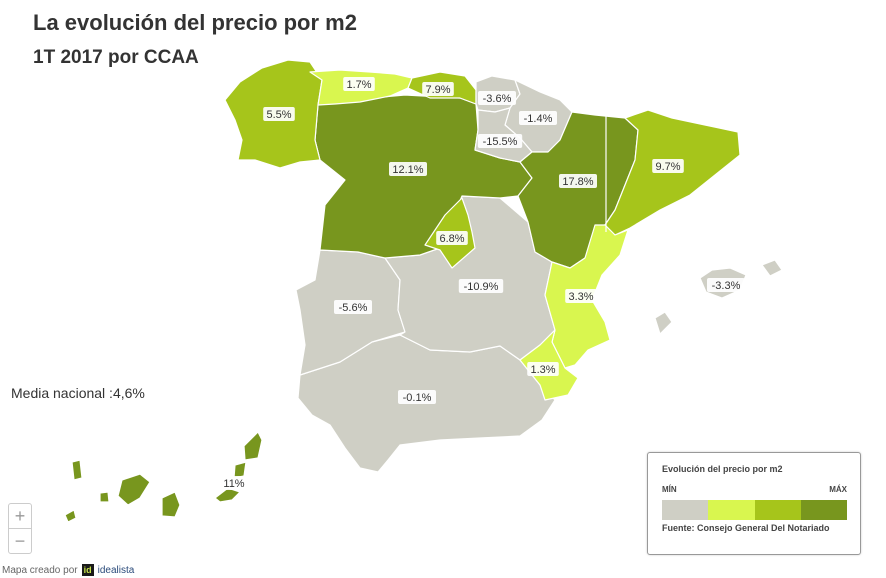 Image resolution: width=886 pixels, height=578 pixels. What do you see at coordinates (838, 489) in the screenshot?
I see `legend-max-label: MÁX` at bounding box center [838, 489].